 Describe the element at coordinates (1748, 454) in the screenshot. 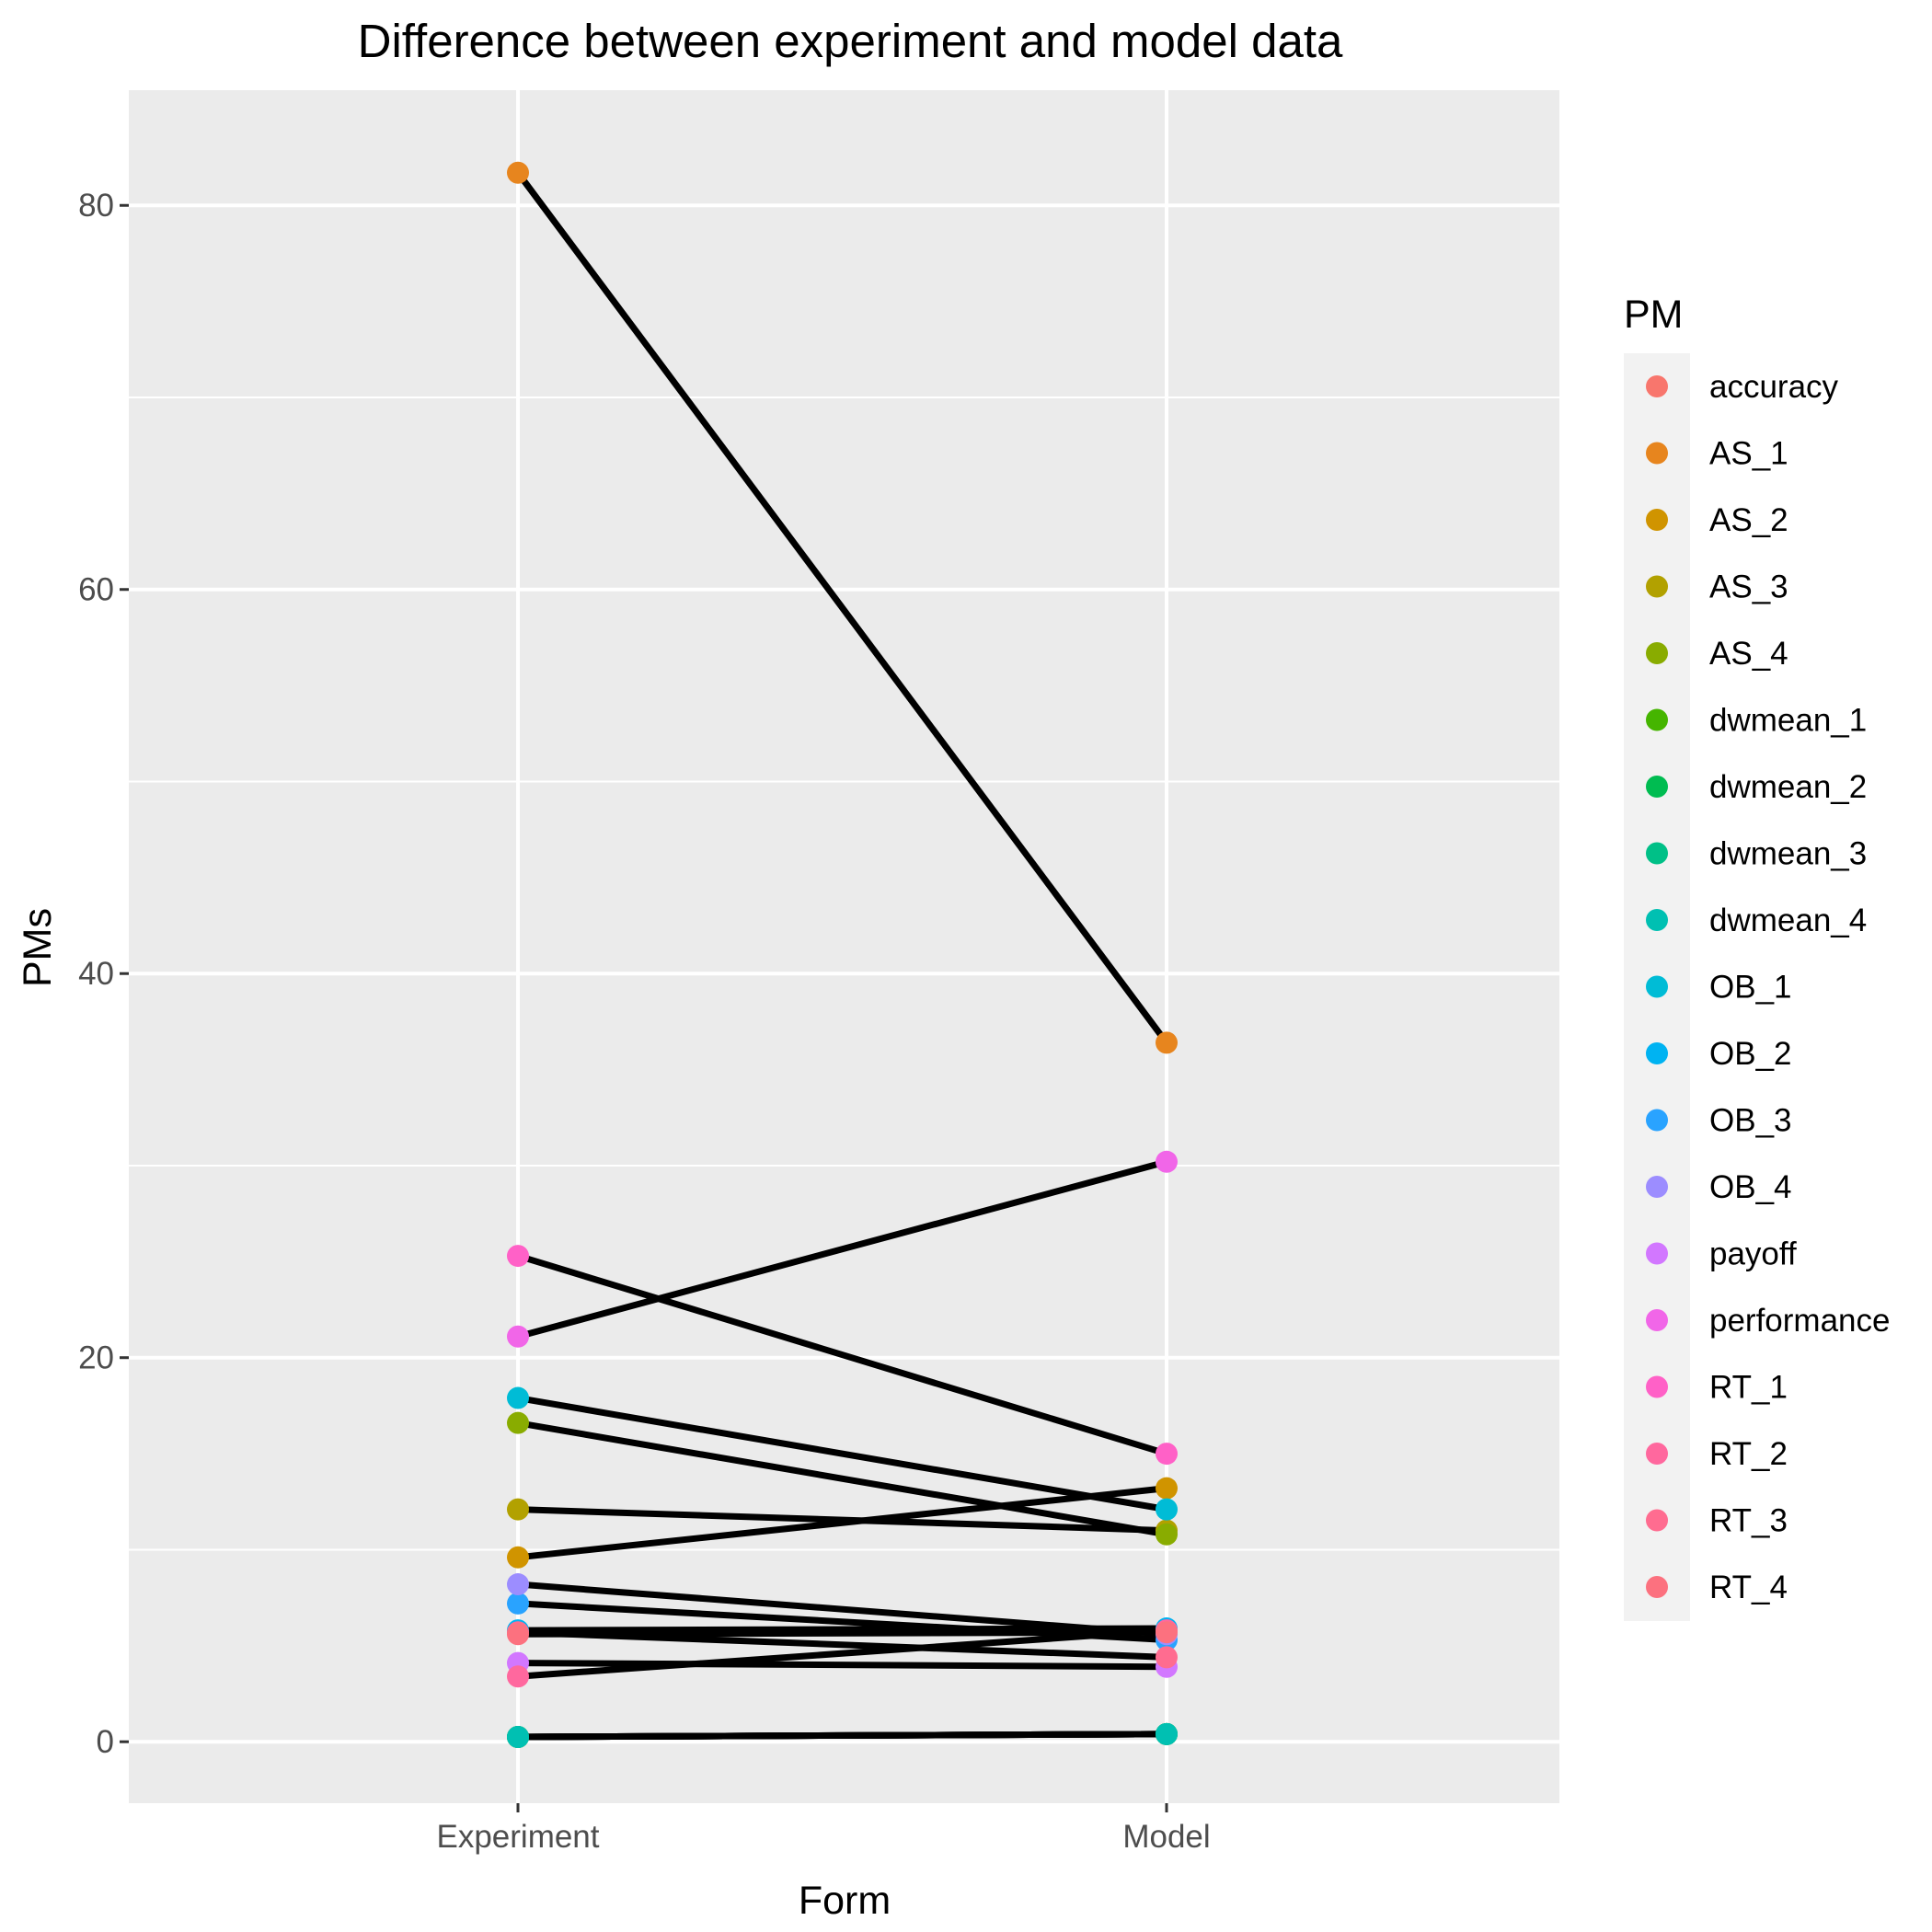

I see `legend-label: AS_1` at that location.